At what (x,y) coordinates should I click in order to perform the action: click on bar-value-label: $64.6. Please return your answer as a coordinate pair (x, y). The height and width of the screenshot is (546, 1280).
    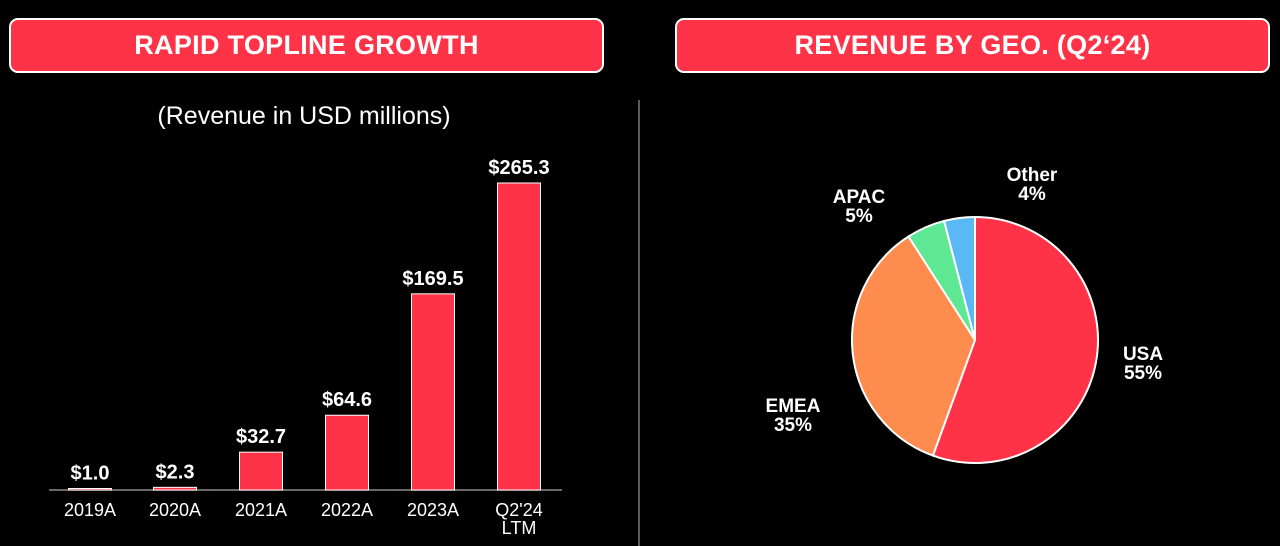
    Looking at the image, I should click on (347, 400).